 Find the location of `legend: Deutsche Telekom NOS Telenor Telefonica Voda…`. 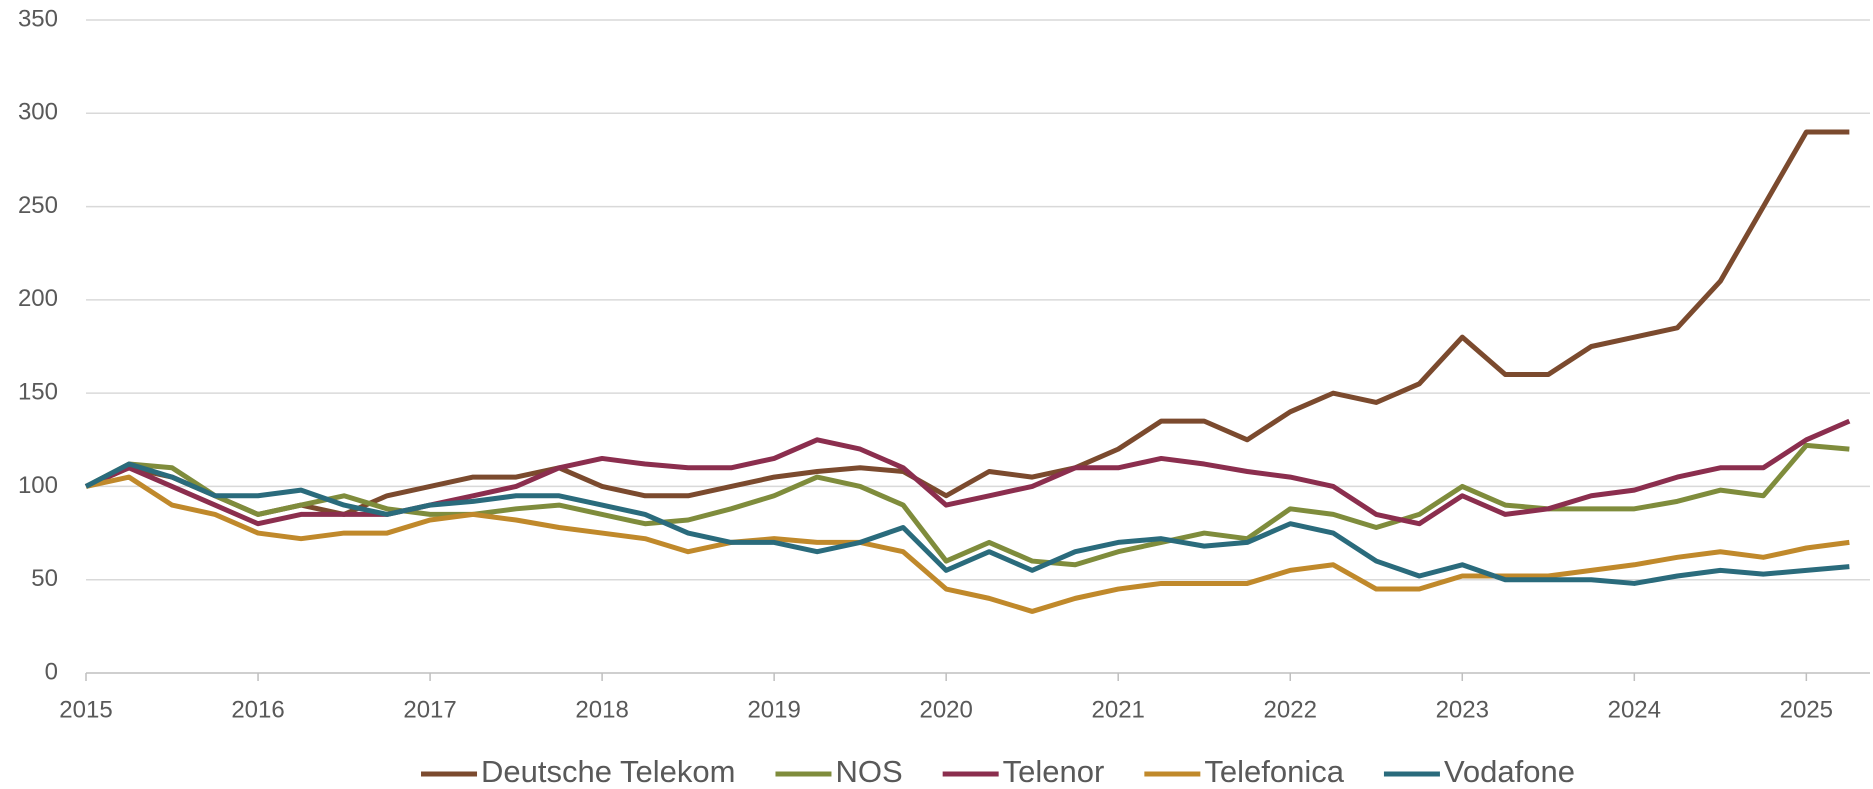

legend: Deutsche Telekom NOS Telenor Telefonica Voda… is located at coordinates (998, 771).